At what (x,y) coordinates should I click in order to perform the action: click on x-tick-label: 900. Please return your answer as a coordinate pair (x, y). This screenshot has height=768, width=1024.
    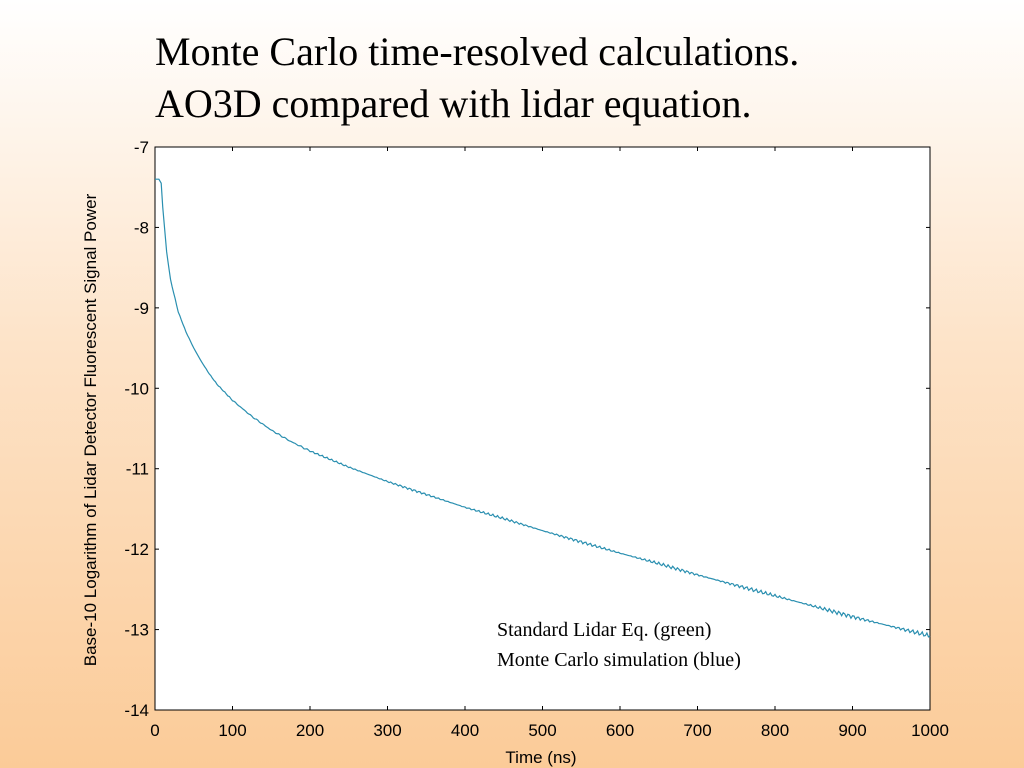
    Looking at the image, I should click on (852, 730).